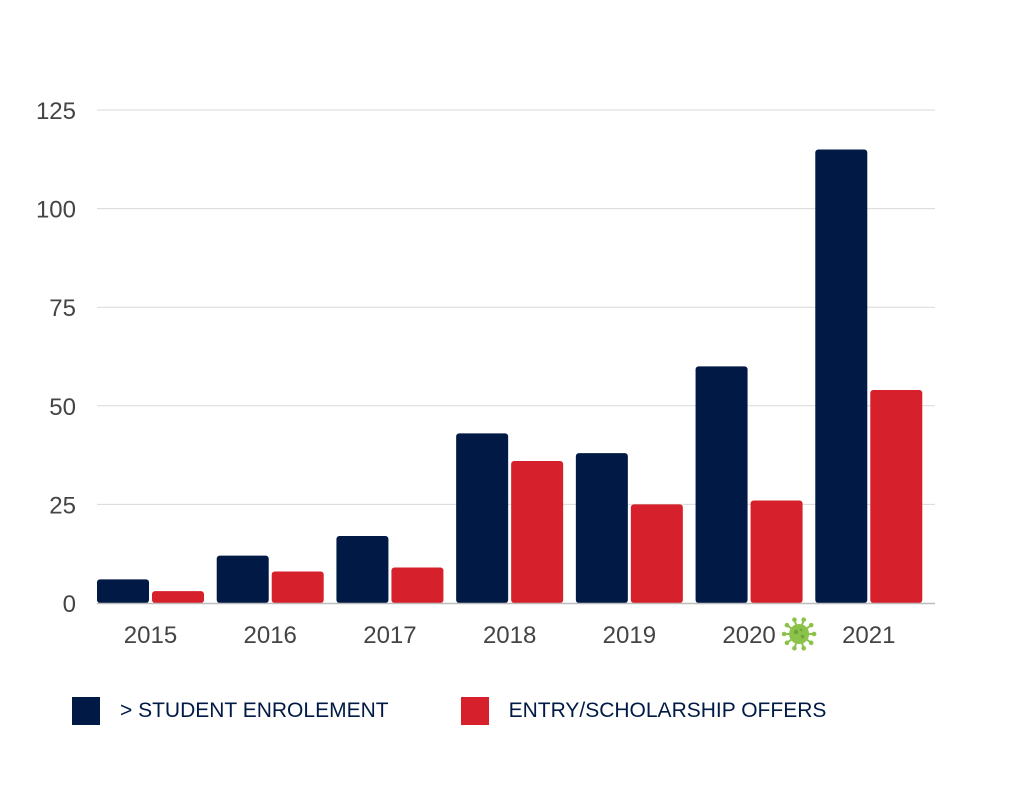 Image resolution: width=1024 pixels, height=800 pixels. What do you see at coordinates (868, 635) in the screenshot?
I see `x-tick-label: 2021` at bounding box center [868, 635].